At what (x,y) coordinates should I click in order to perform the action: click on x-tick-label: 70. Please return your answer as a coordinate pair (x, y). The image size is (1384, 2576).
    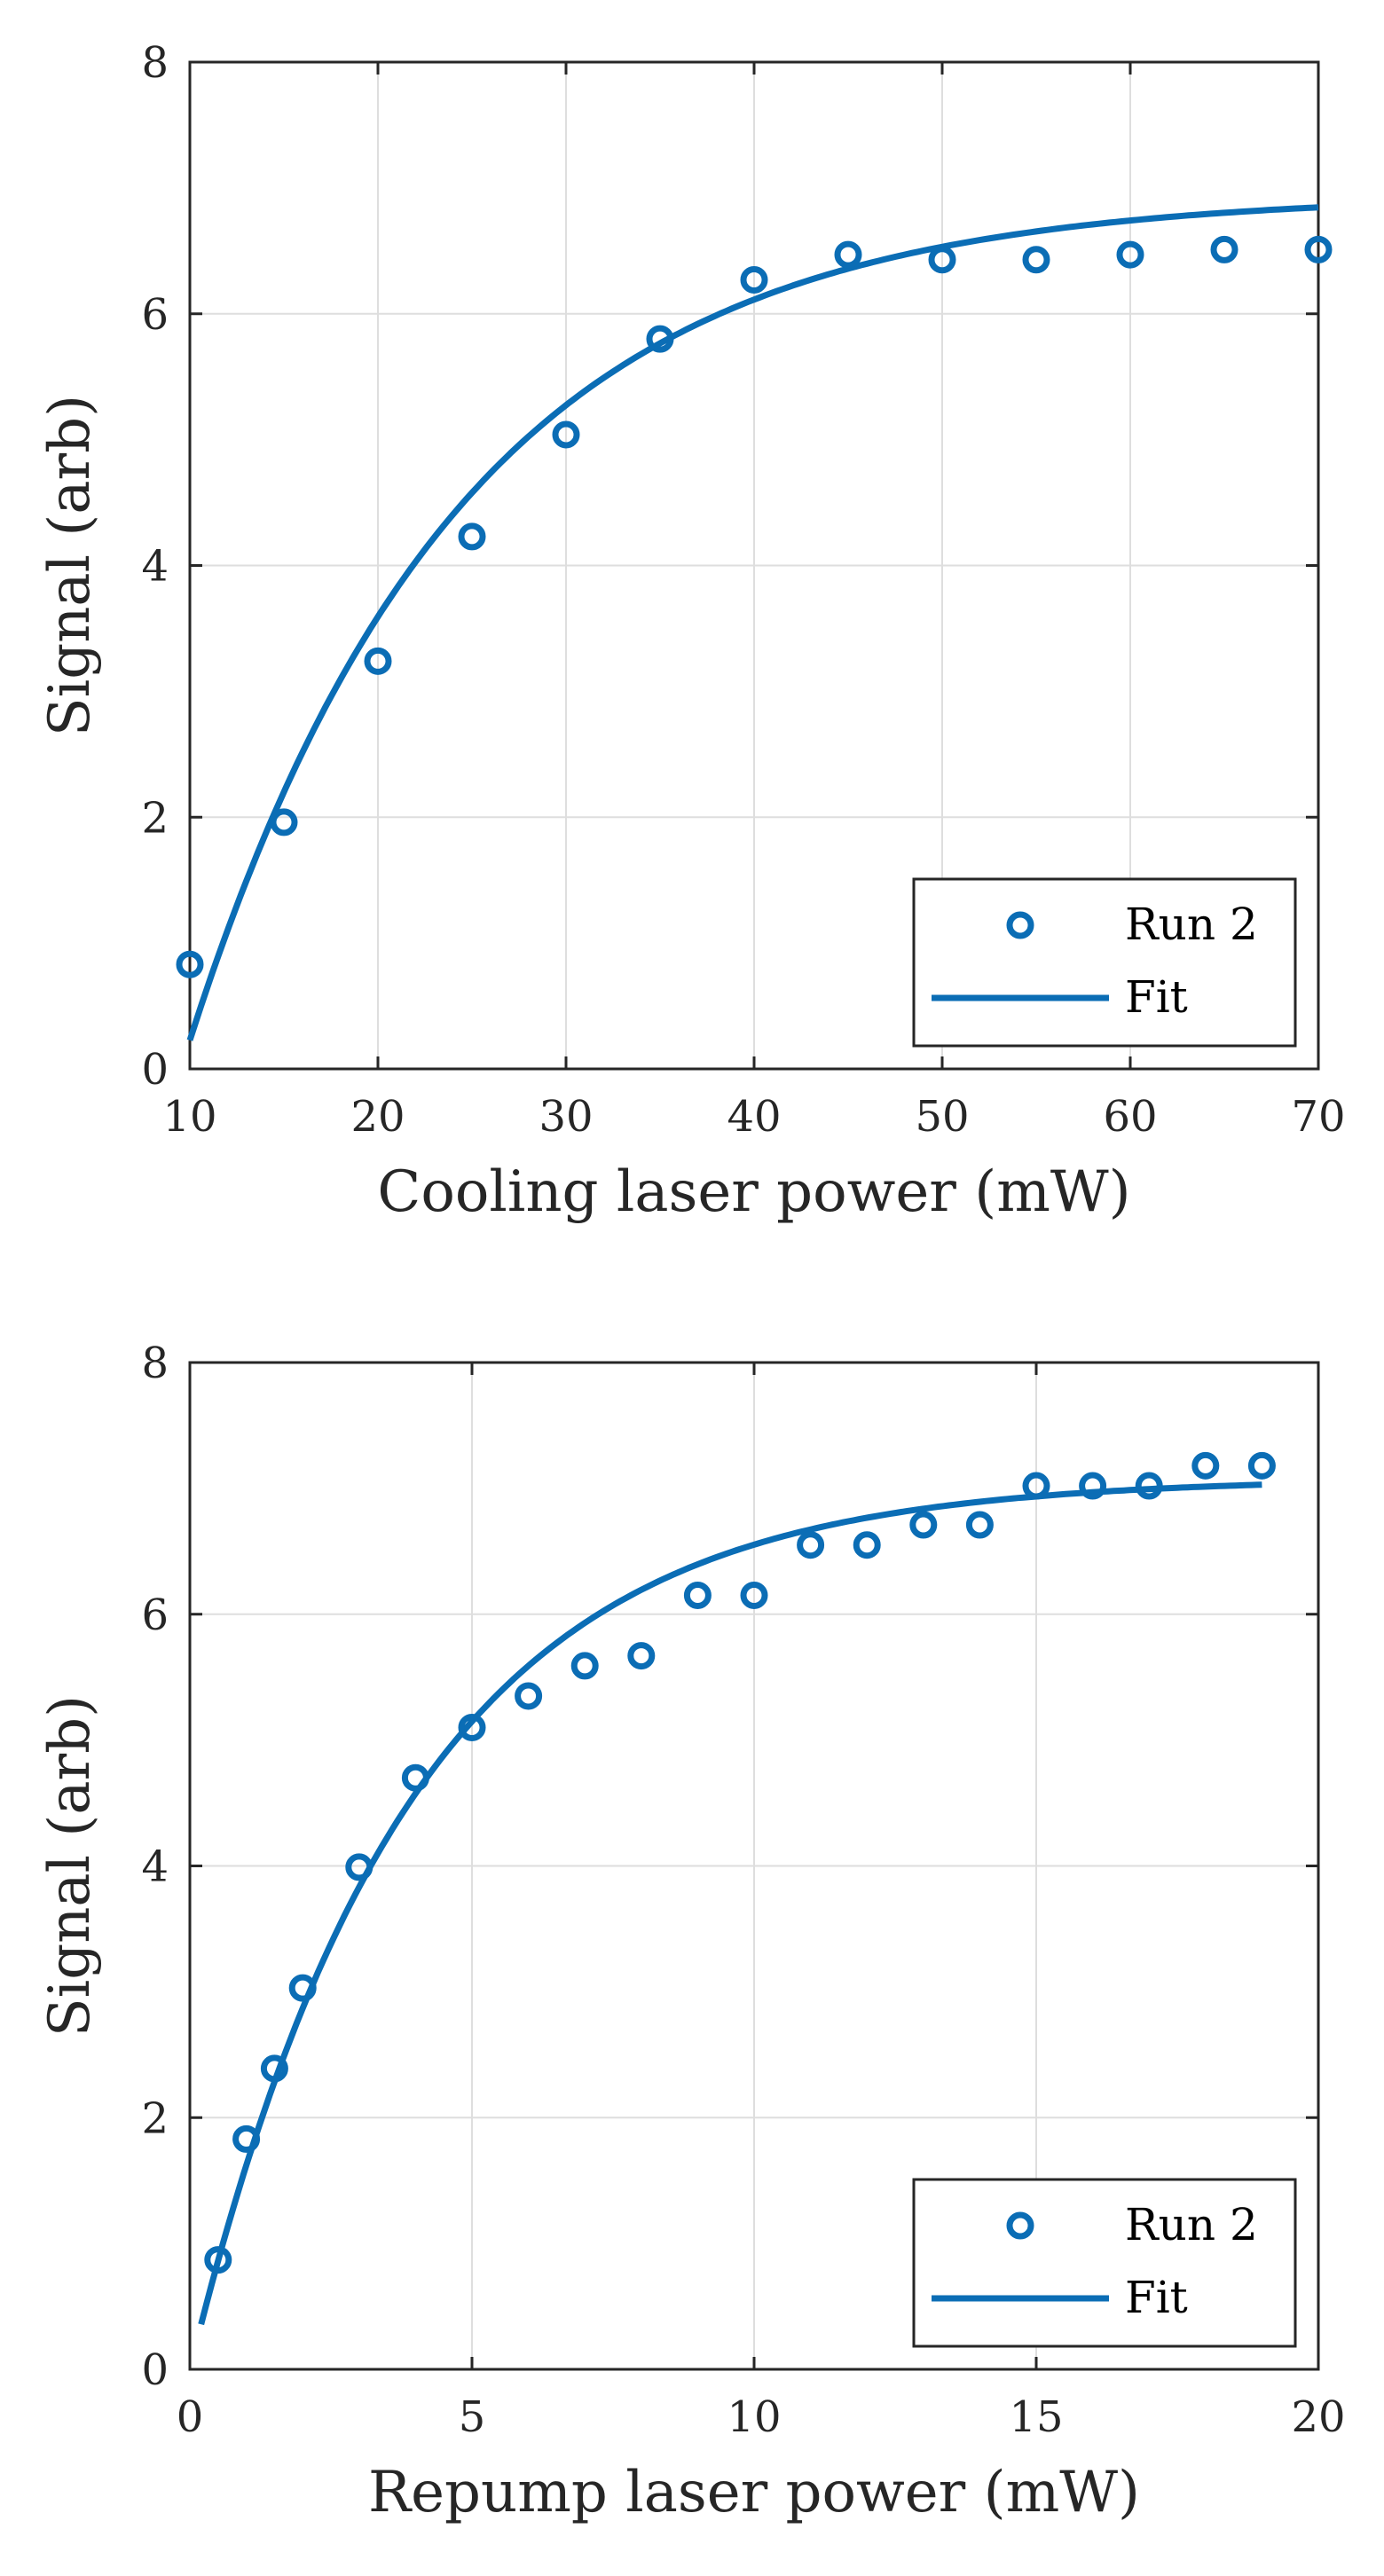
    Looking at the image, I should click on (1318, 1117).